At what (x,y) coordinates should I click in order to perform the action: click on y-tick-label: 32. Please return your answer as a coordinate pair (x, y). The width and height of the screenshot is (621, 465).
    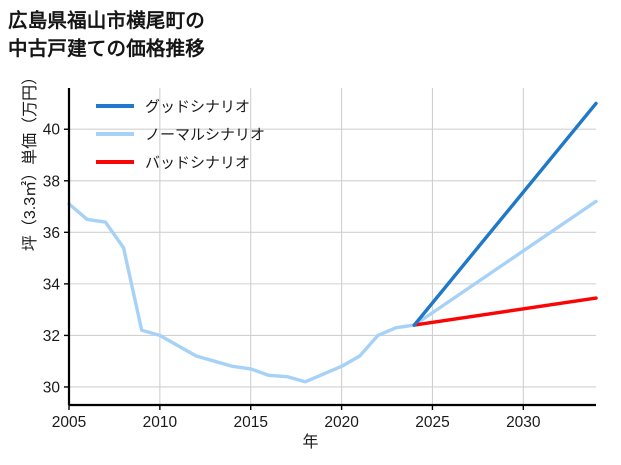
    Looking at the image, I should click on (51, 336).